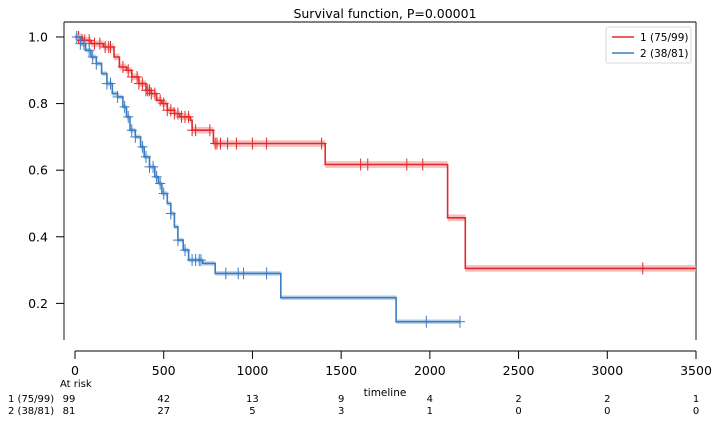 The image size is (718, 423). Describe the element at coordinates (519, 370) in the screenshot. I see `x-tick-label: 2500` at that location.